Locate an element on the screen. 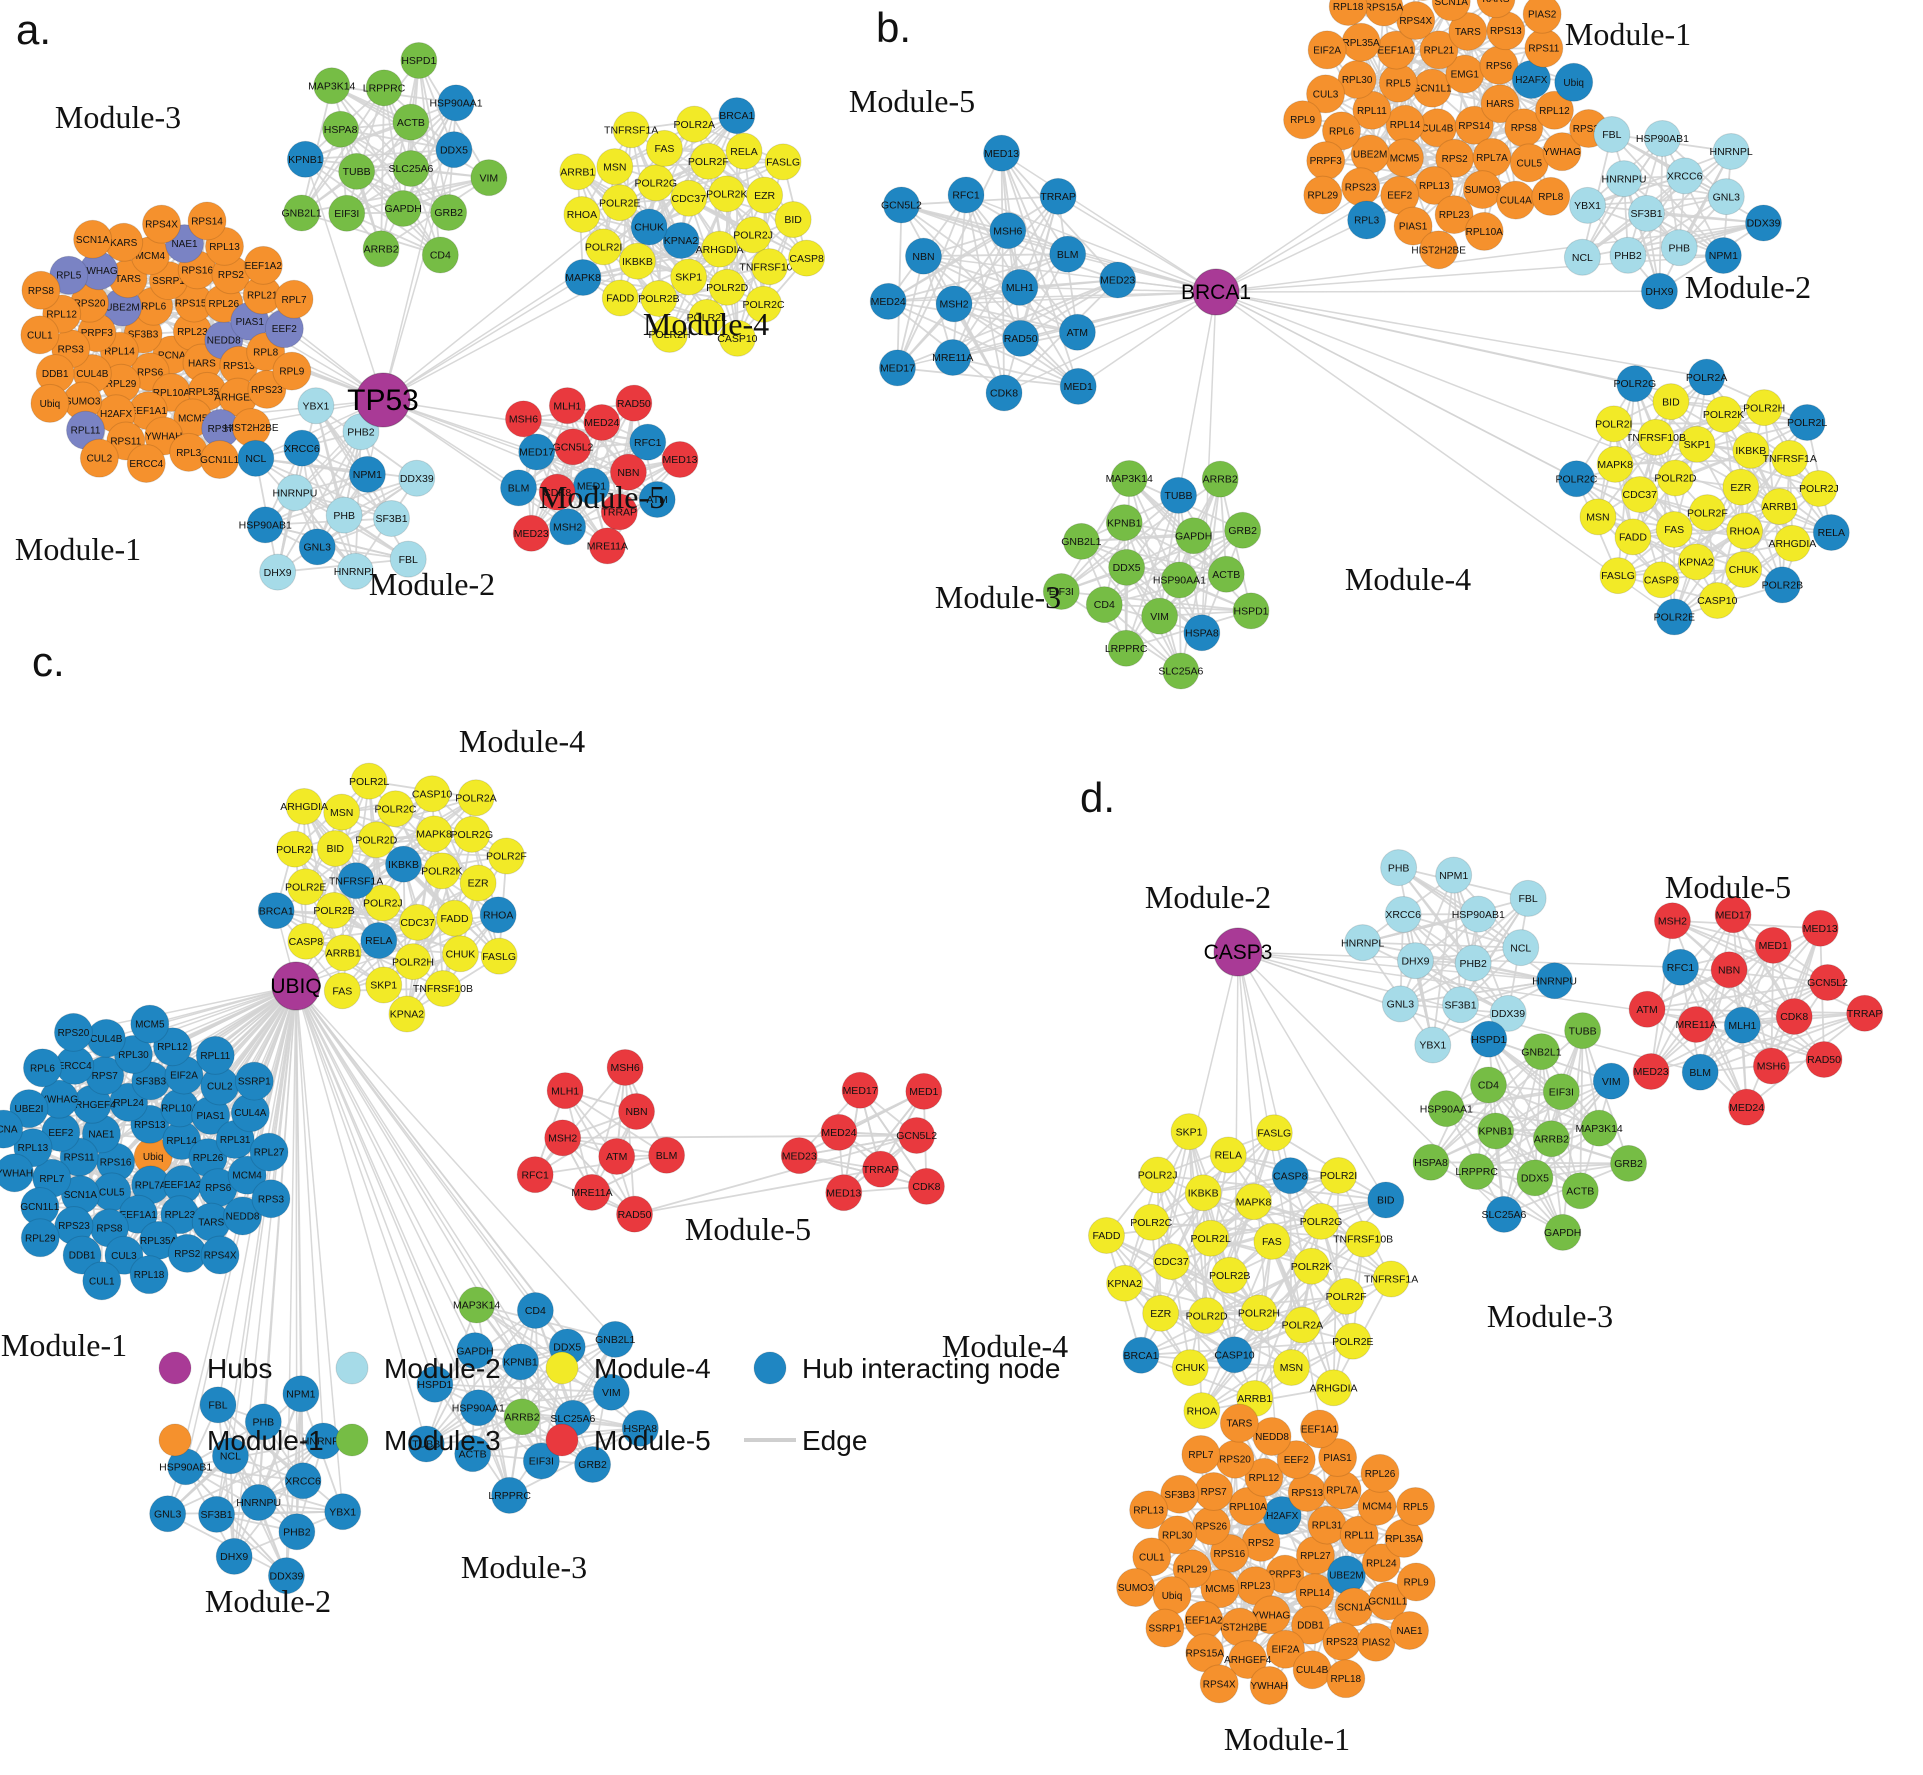 This screenshot has height=1775, width=1923. node-LRPPRC: LRPPRC is located at coordinates (509, 1495).